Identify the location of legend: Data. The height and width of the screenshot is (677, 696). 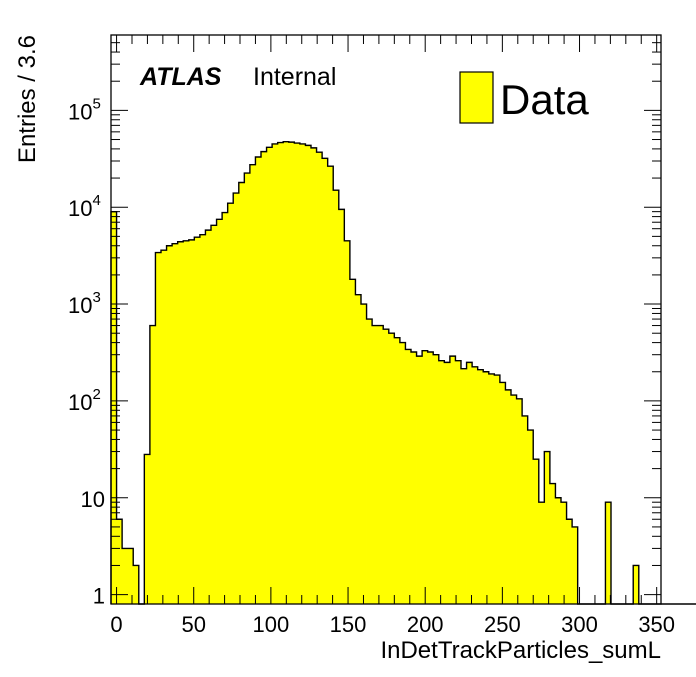
(524, 97).